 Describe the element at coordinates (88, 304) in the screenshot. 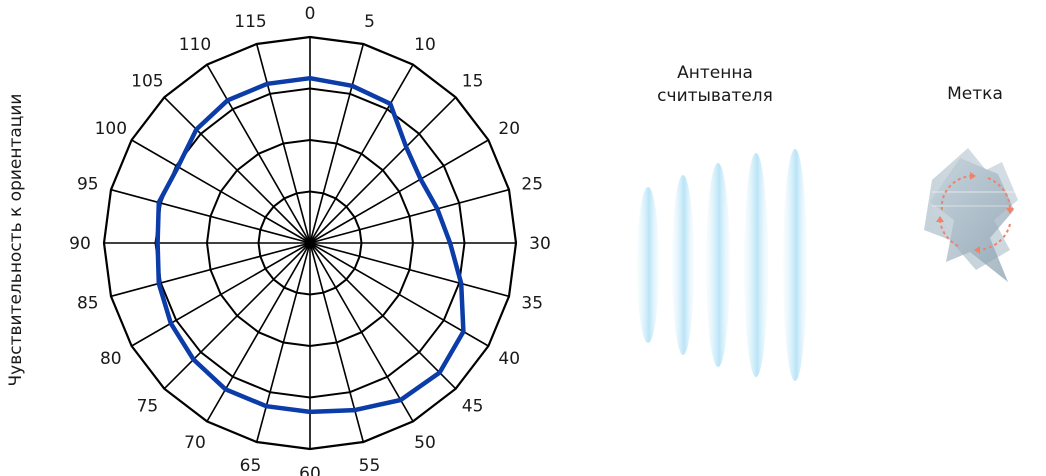

I see `angle-tick-label: 85` at that location.